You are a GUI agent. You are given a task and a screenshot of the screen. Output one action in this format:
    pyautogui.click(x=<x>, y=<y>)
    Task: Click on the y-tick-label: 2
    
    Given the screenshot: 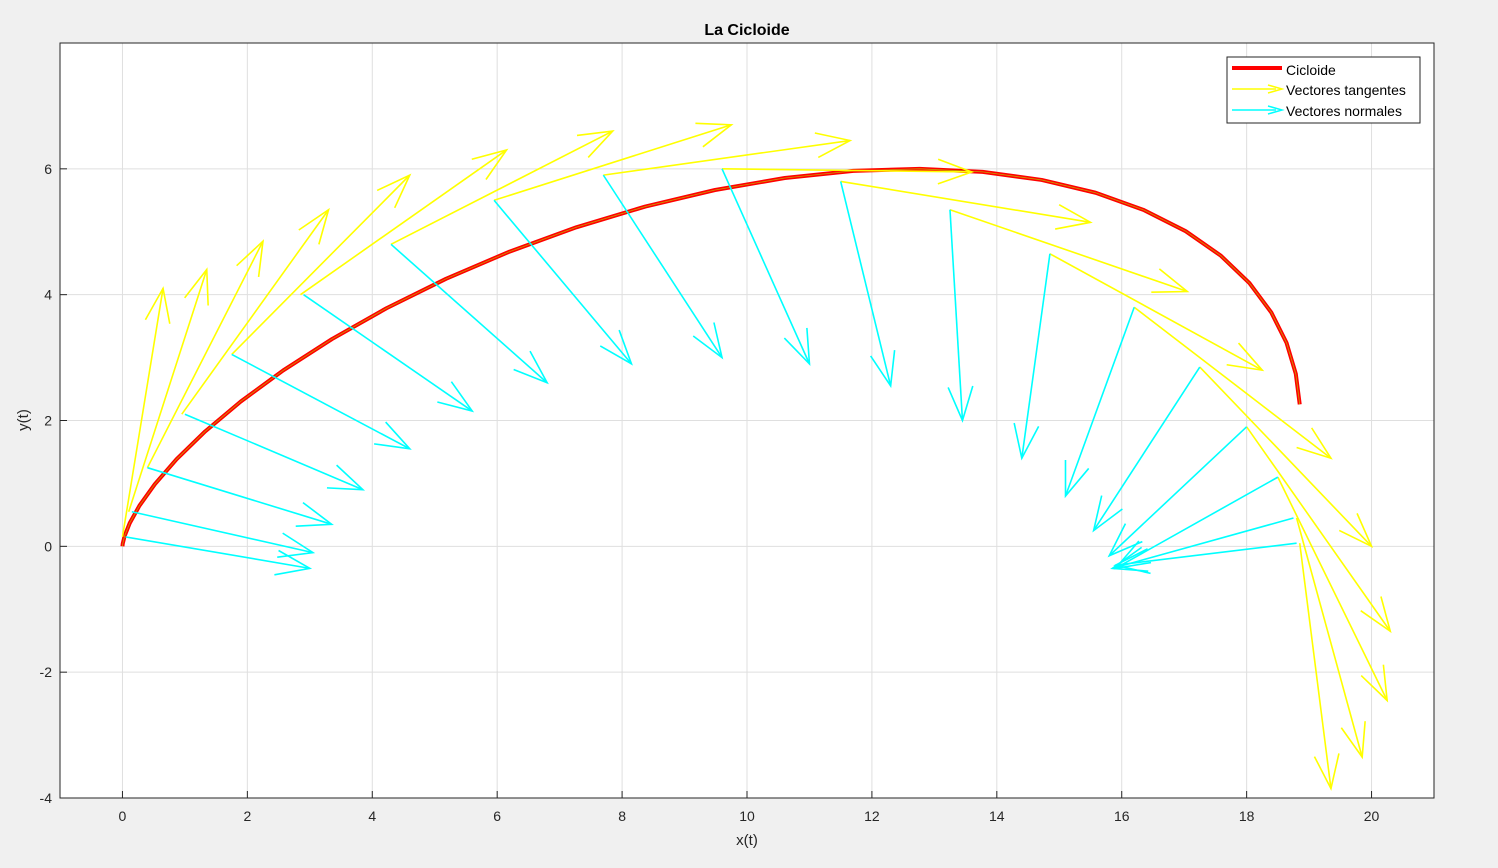 What is the action you would take?
    pyautogui.click(x=48, y=421)
    